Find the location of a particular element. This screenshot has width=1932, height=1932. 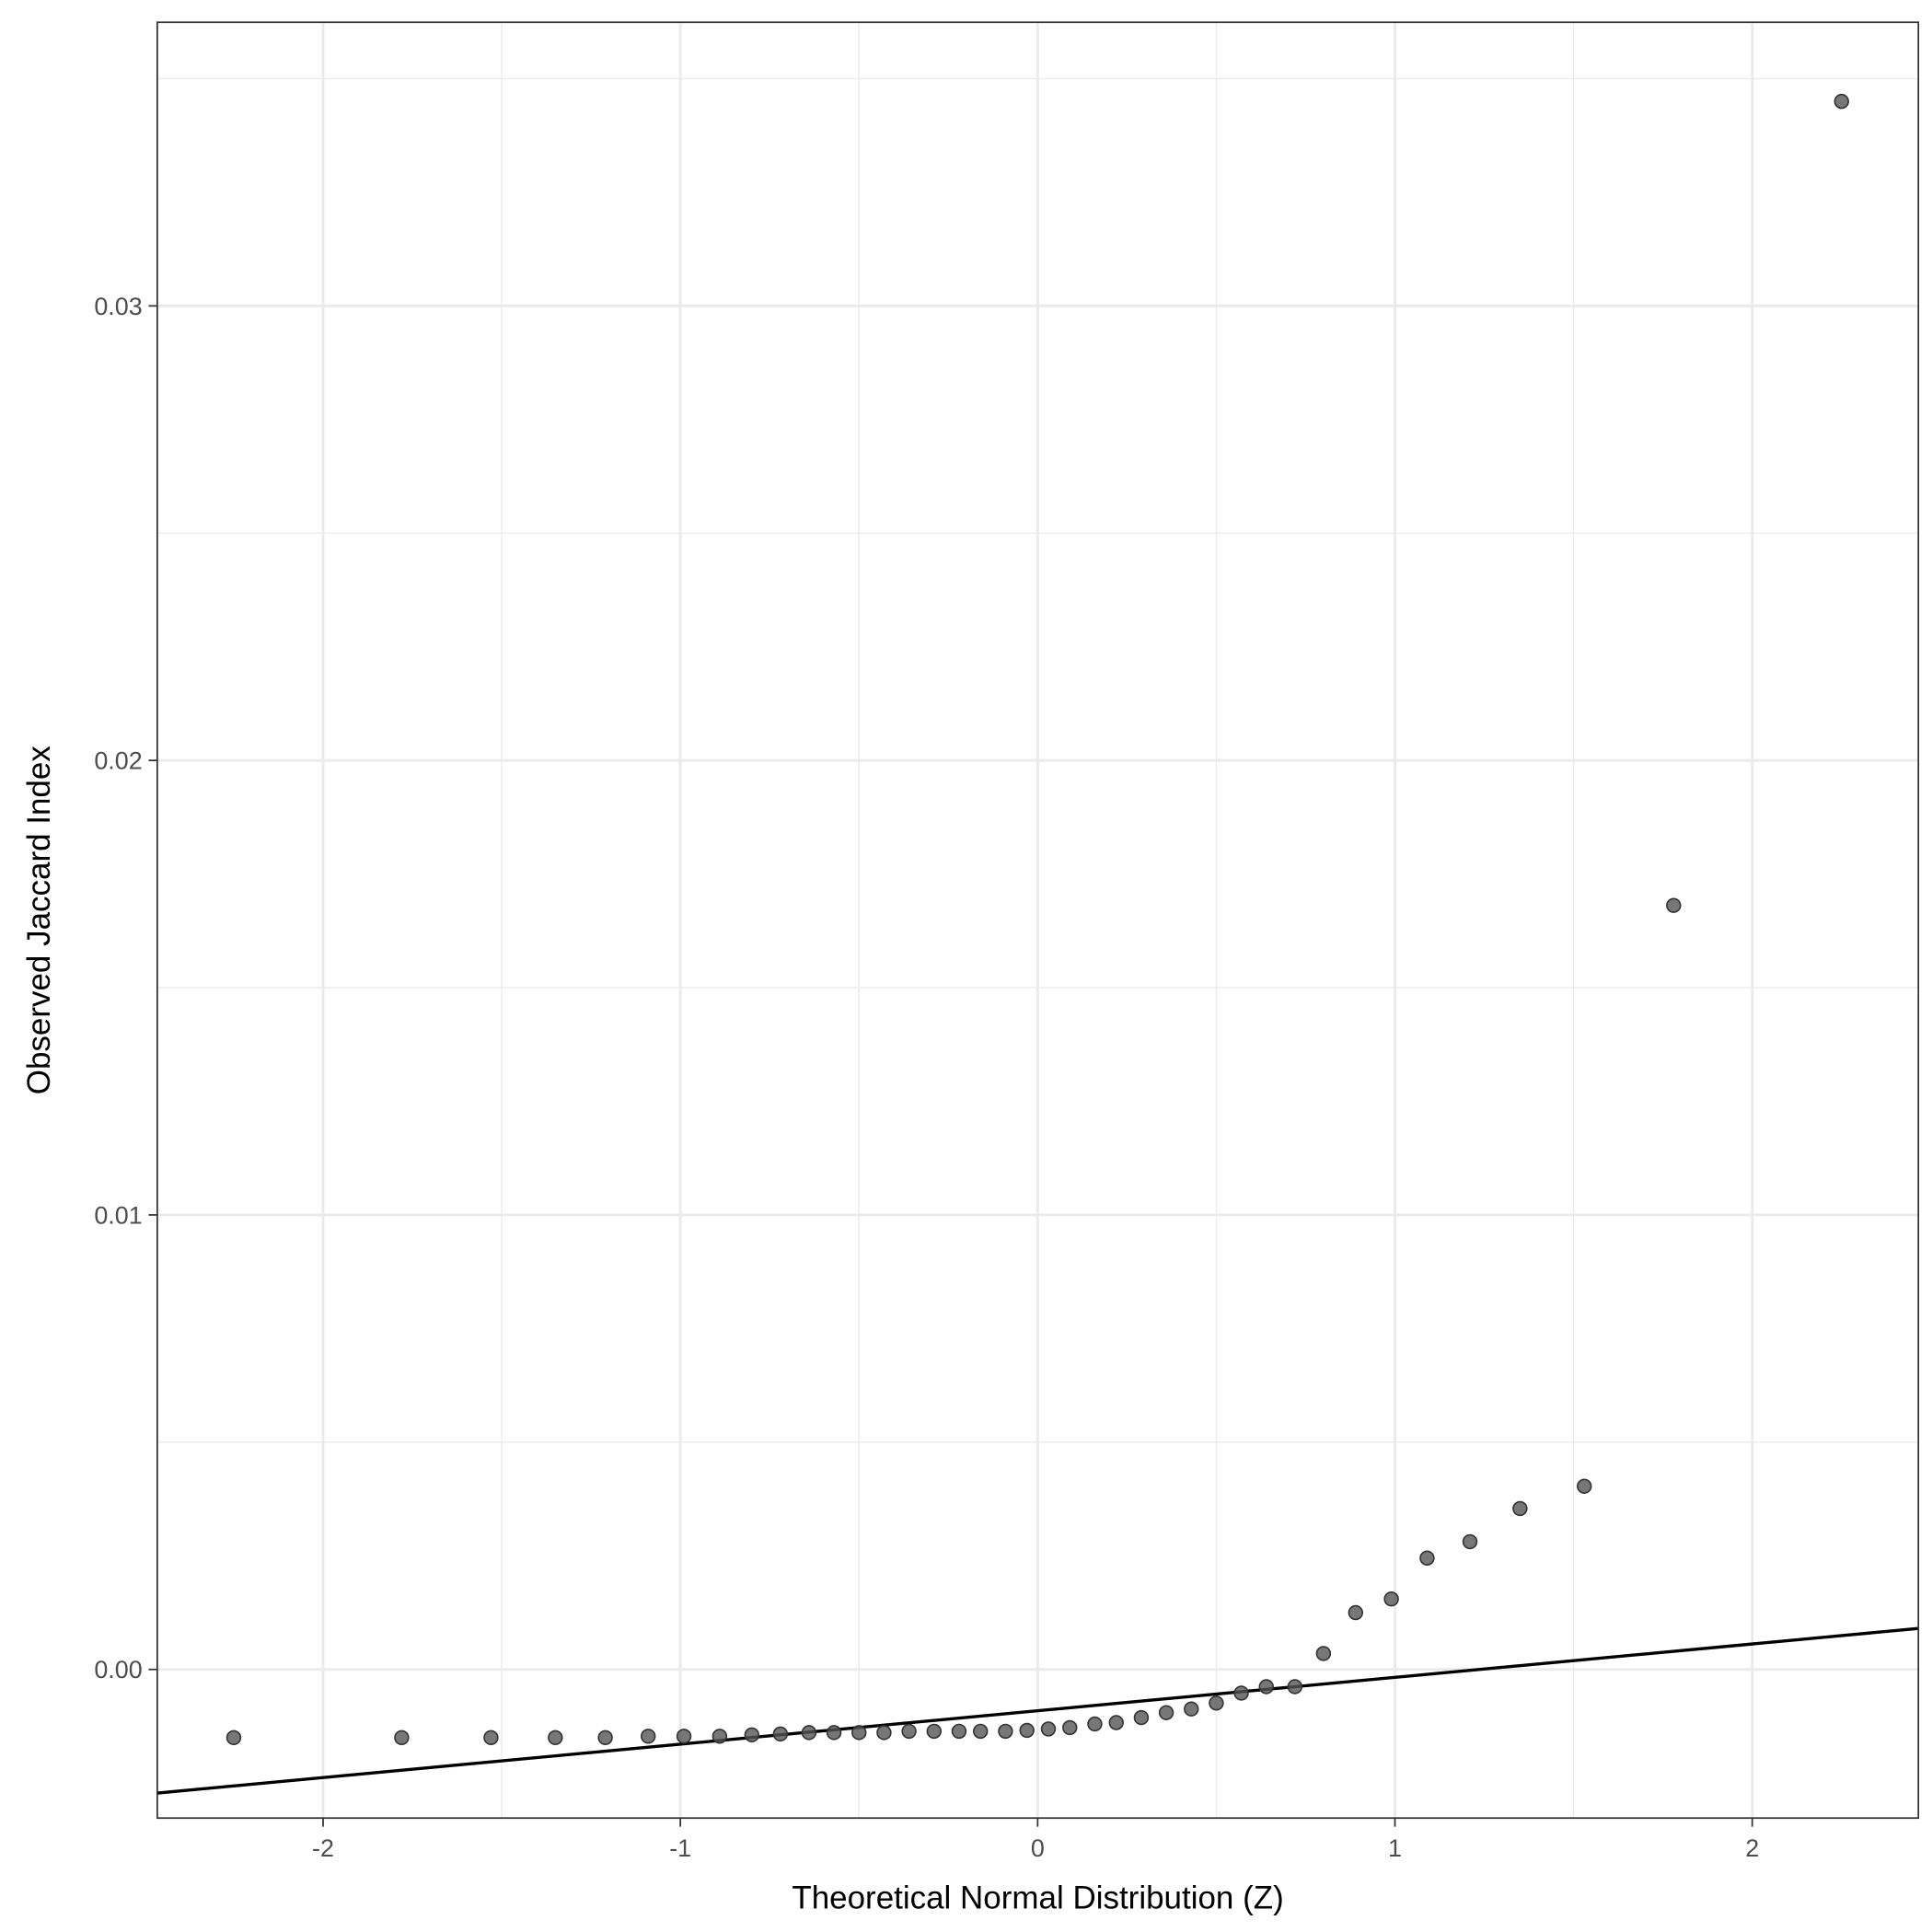

x-tick-label: 1 is located at coordinates (1395, 1848).